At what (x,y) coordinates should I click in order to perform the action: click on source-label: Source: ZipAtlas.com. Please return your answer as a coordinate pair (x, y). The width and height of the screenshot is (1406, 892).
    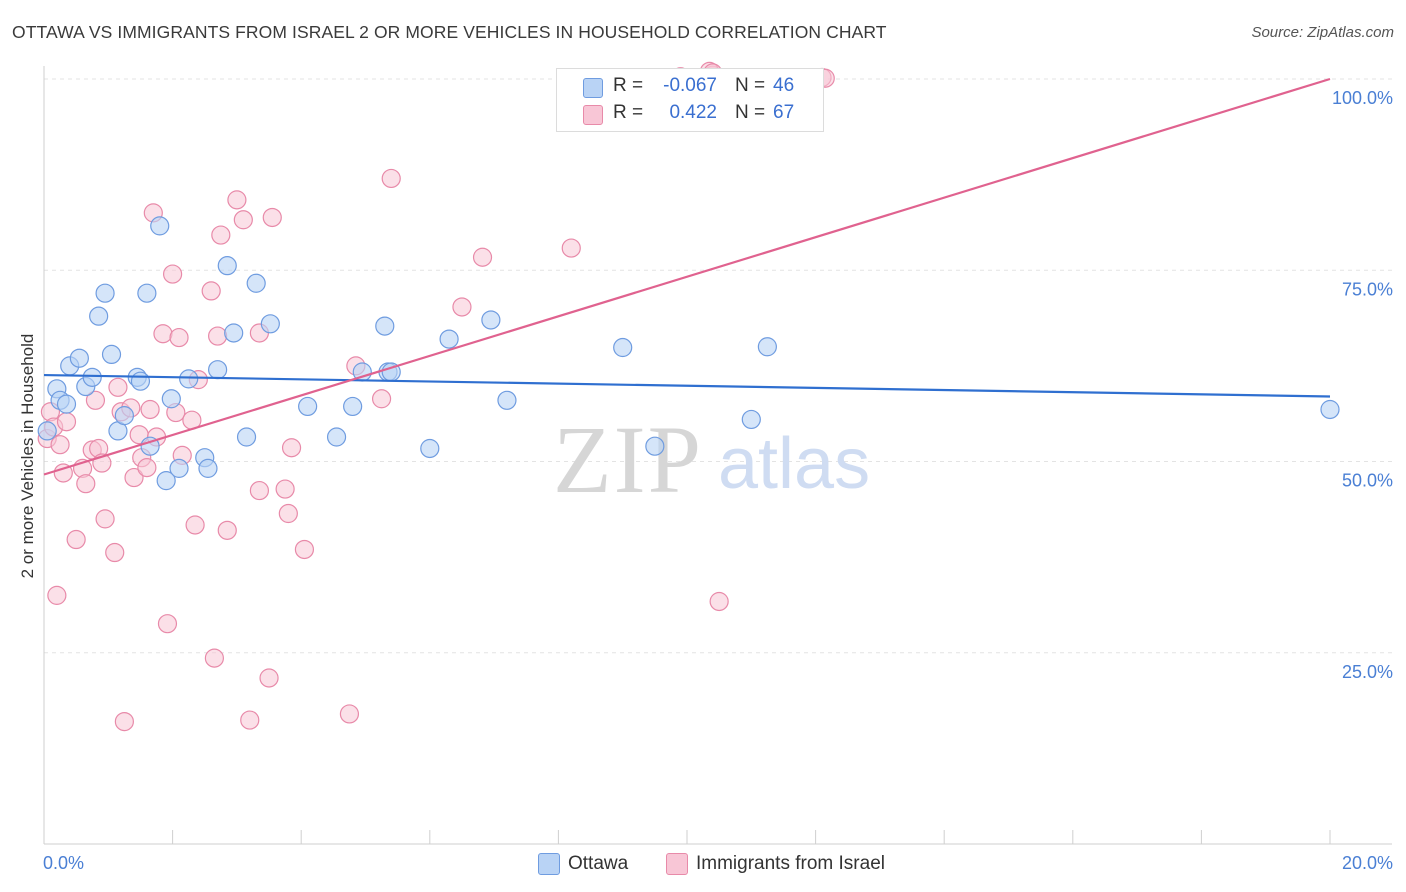
    Looking at the image, I should click on (1322, 32).